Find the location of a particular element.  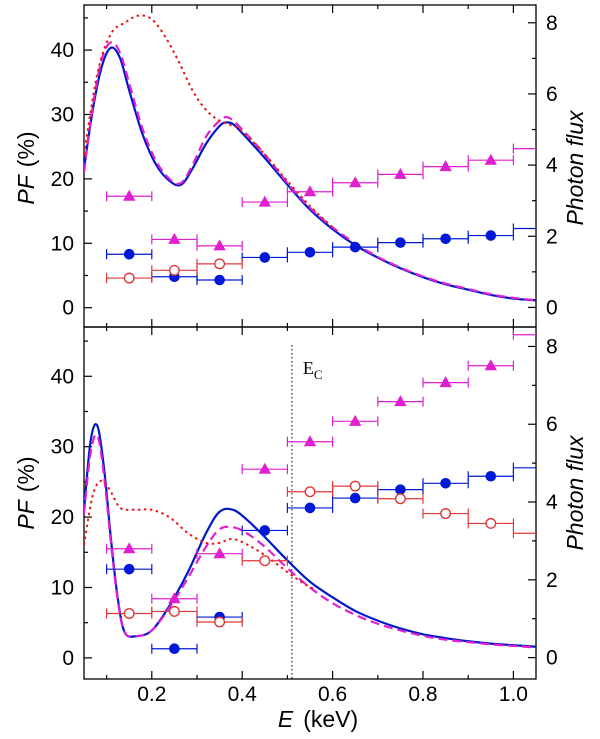

top-y-tick-label-left: 20 is located at coordinates (62, 179).